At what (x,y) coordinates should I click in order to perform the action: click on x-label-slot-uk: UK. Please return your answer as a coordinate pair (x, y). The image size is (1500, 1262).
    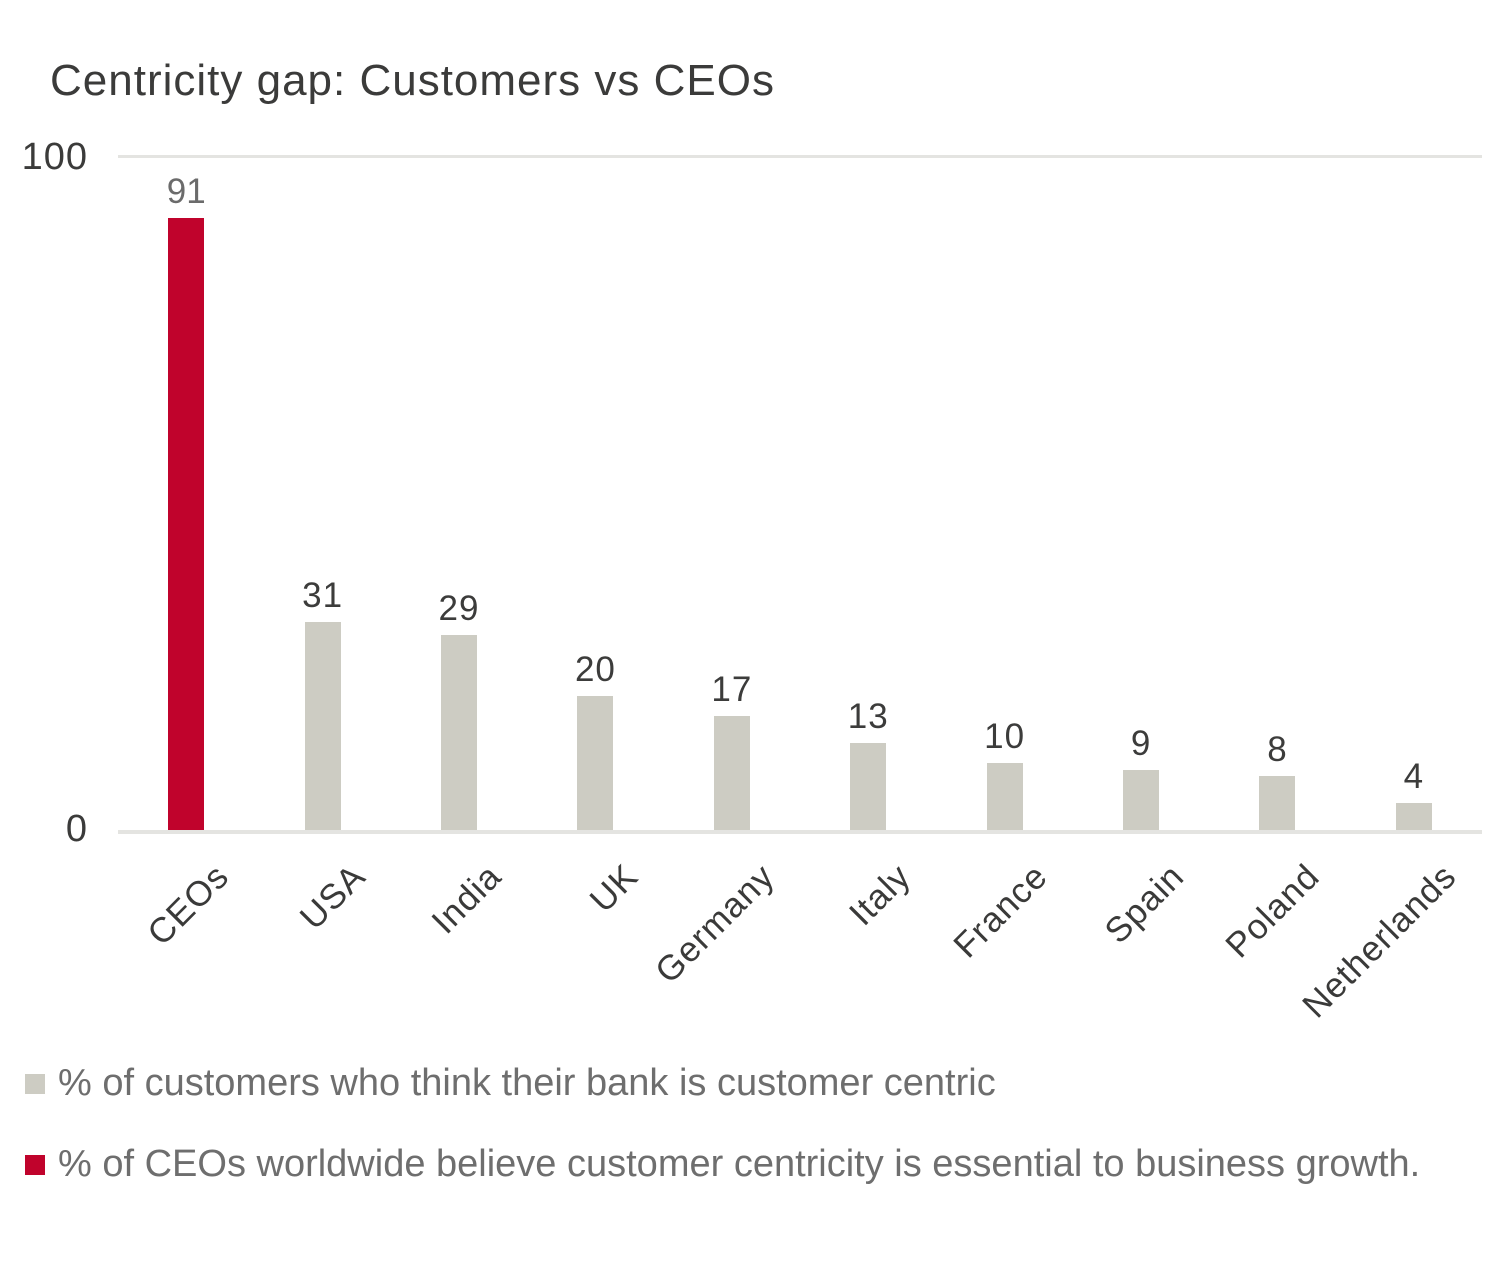
    Looking at the image, I should click on (595, 951).